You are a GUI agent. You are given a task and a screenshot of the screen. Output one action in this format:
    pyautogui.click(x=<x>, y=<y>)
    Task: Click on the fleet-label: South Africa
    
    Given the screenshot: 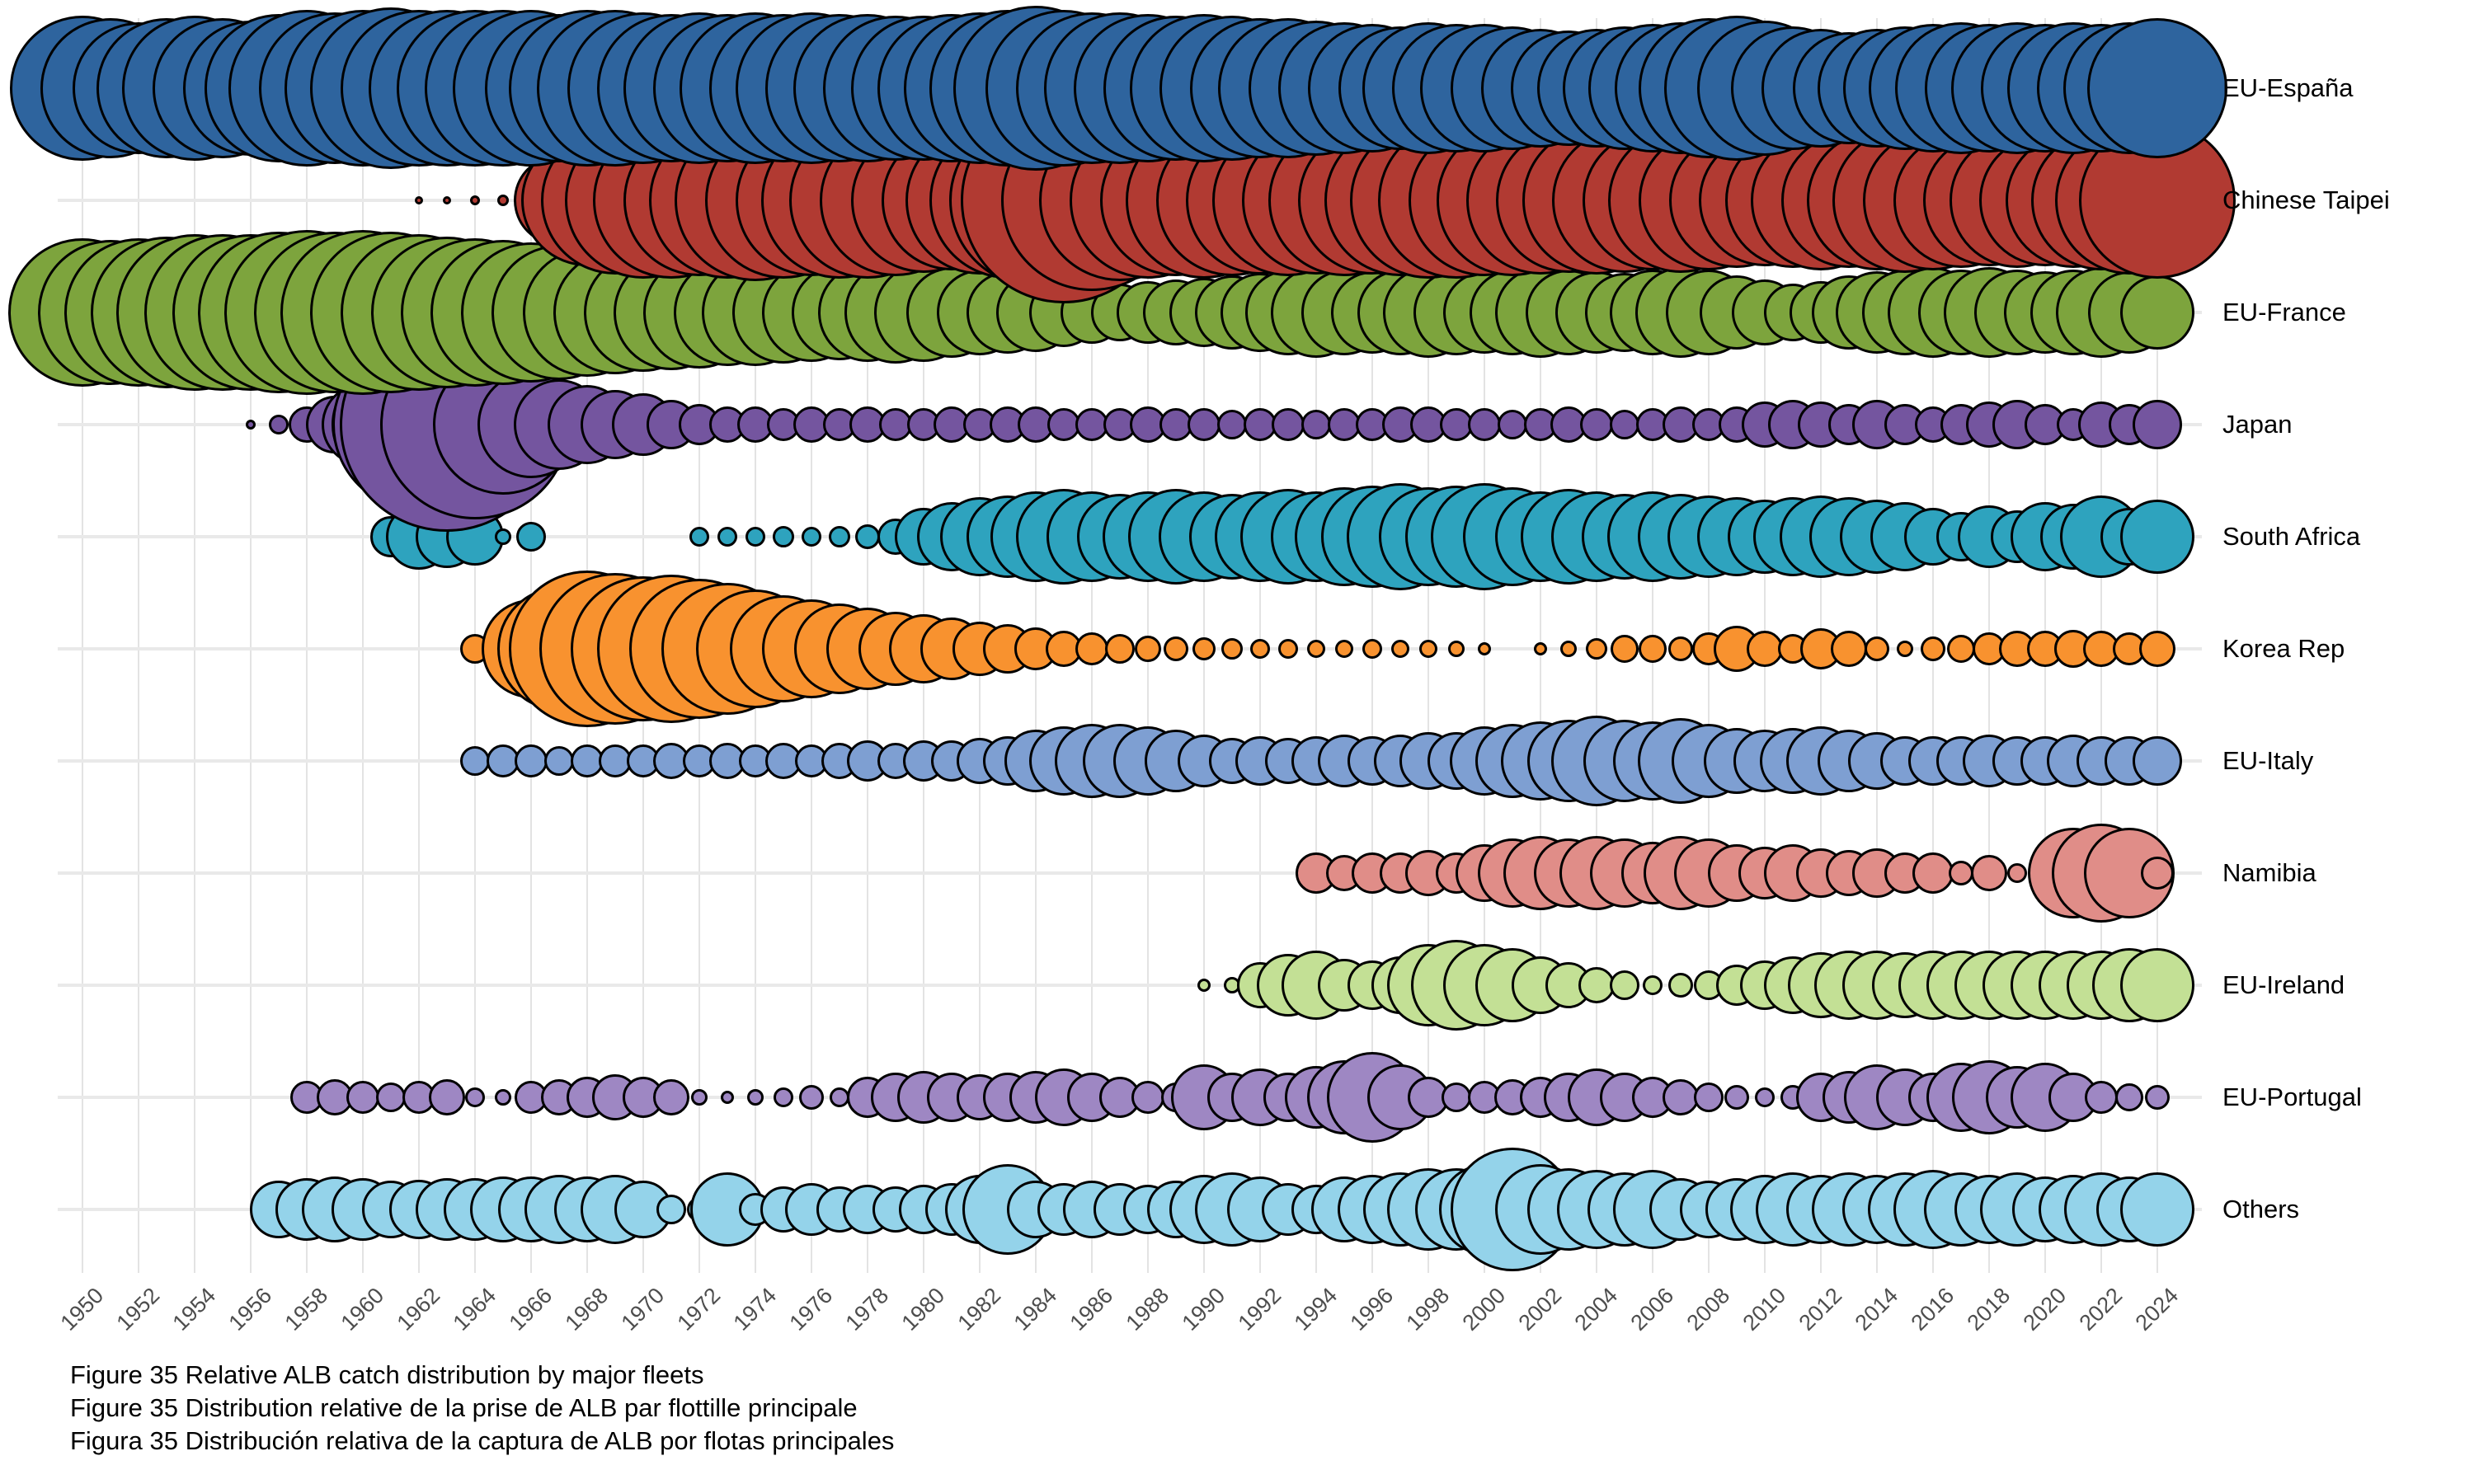 What is the action you would take?
    pyautogui.click(x=2291, y=536)
    